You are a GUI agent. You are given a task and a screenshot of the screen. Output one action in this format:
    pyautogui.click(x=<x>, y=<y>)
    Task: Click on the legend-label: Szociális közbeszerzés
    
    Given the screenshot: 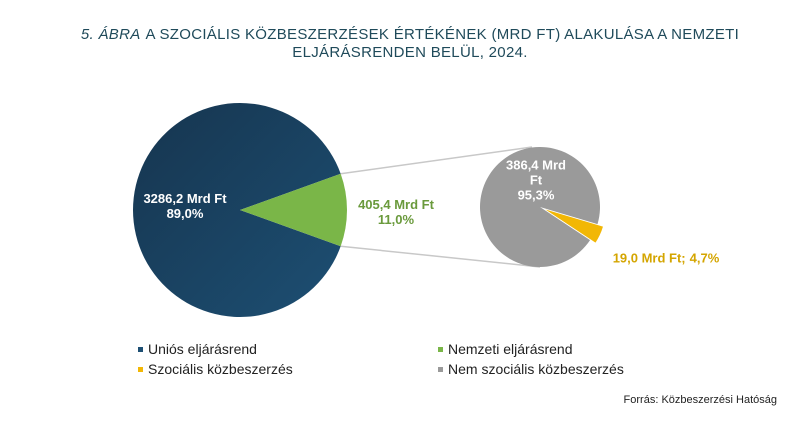 What is the action you would take?
    pyautogui.click(x=220, y=369)
    